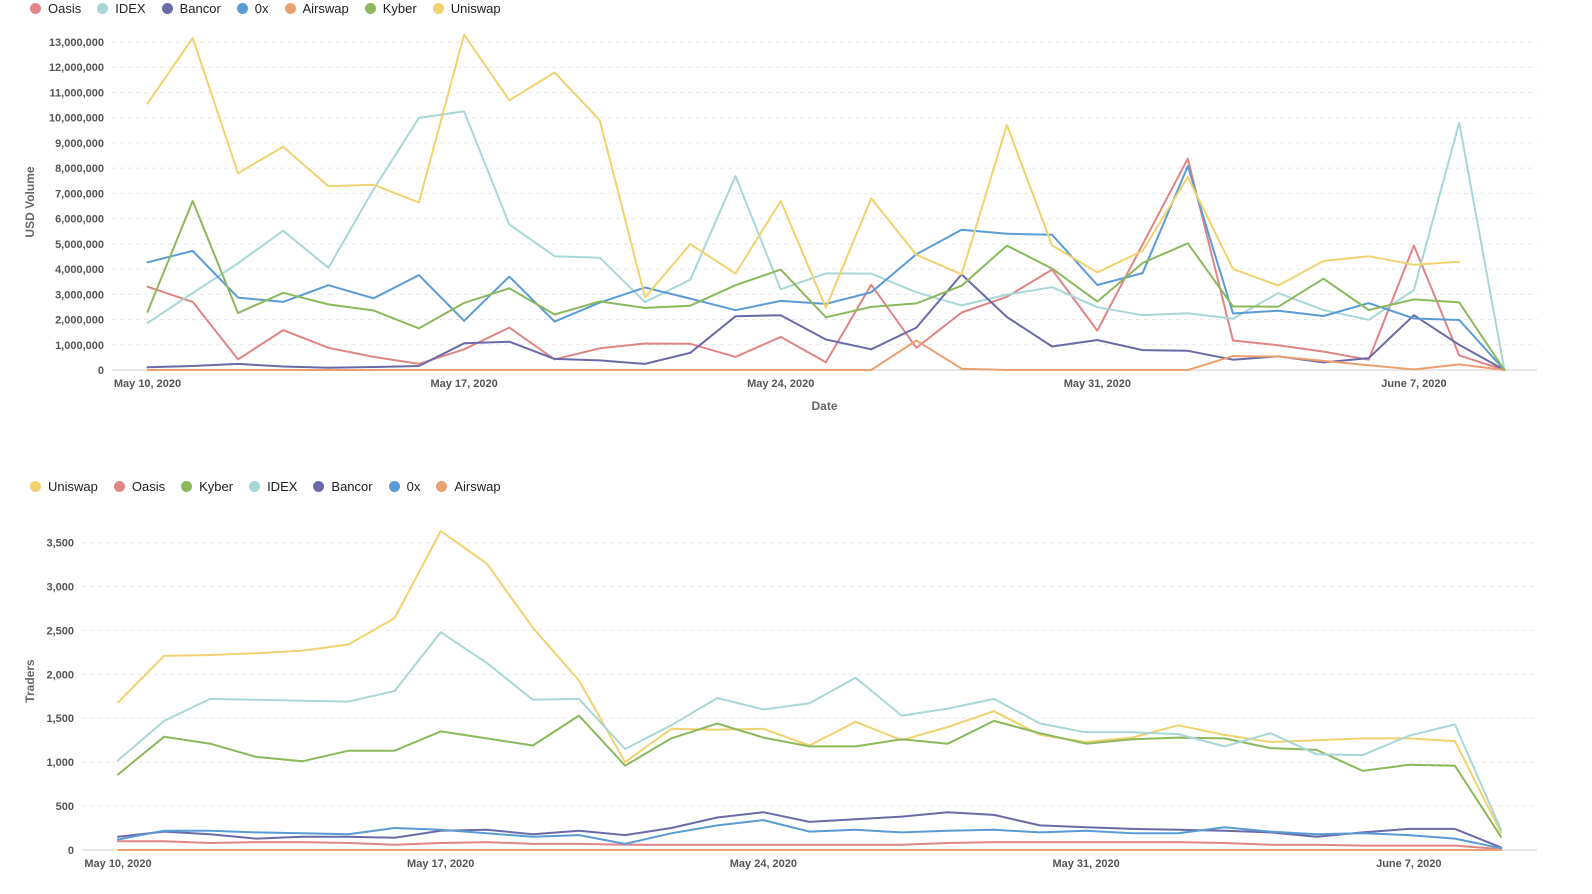  What do you see at coordinates (79, 270) in the screenshot?
I see `y-tick-label: 4,000,000` at bounding box center [79, 270].